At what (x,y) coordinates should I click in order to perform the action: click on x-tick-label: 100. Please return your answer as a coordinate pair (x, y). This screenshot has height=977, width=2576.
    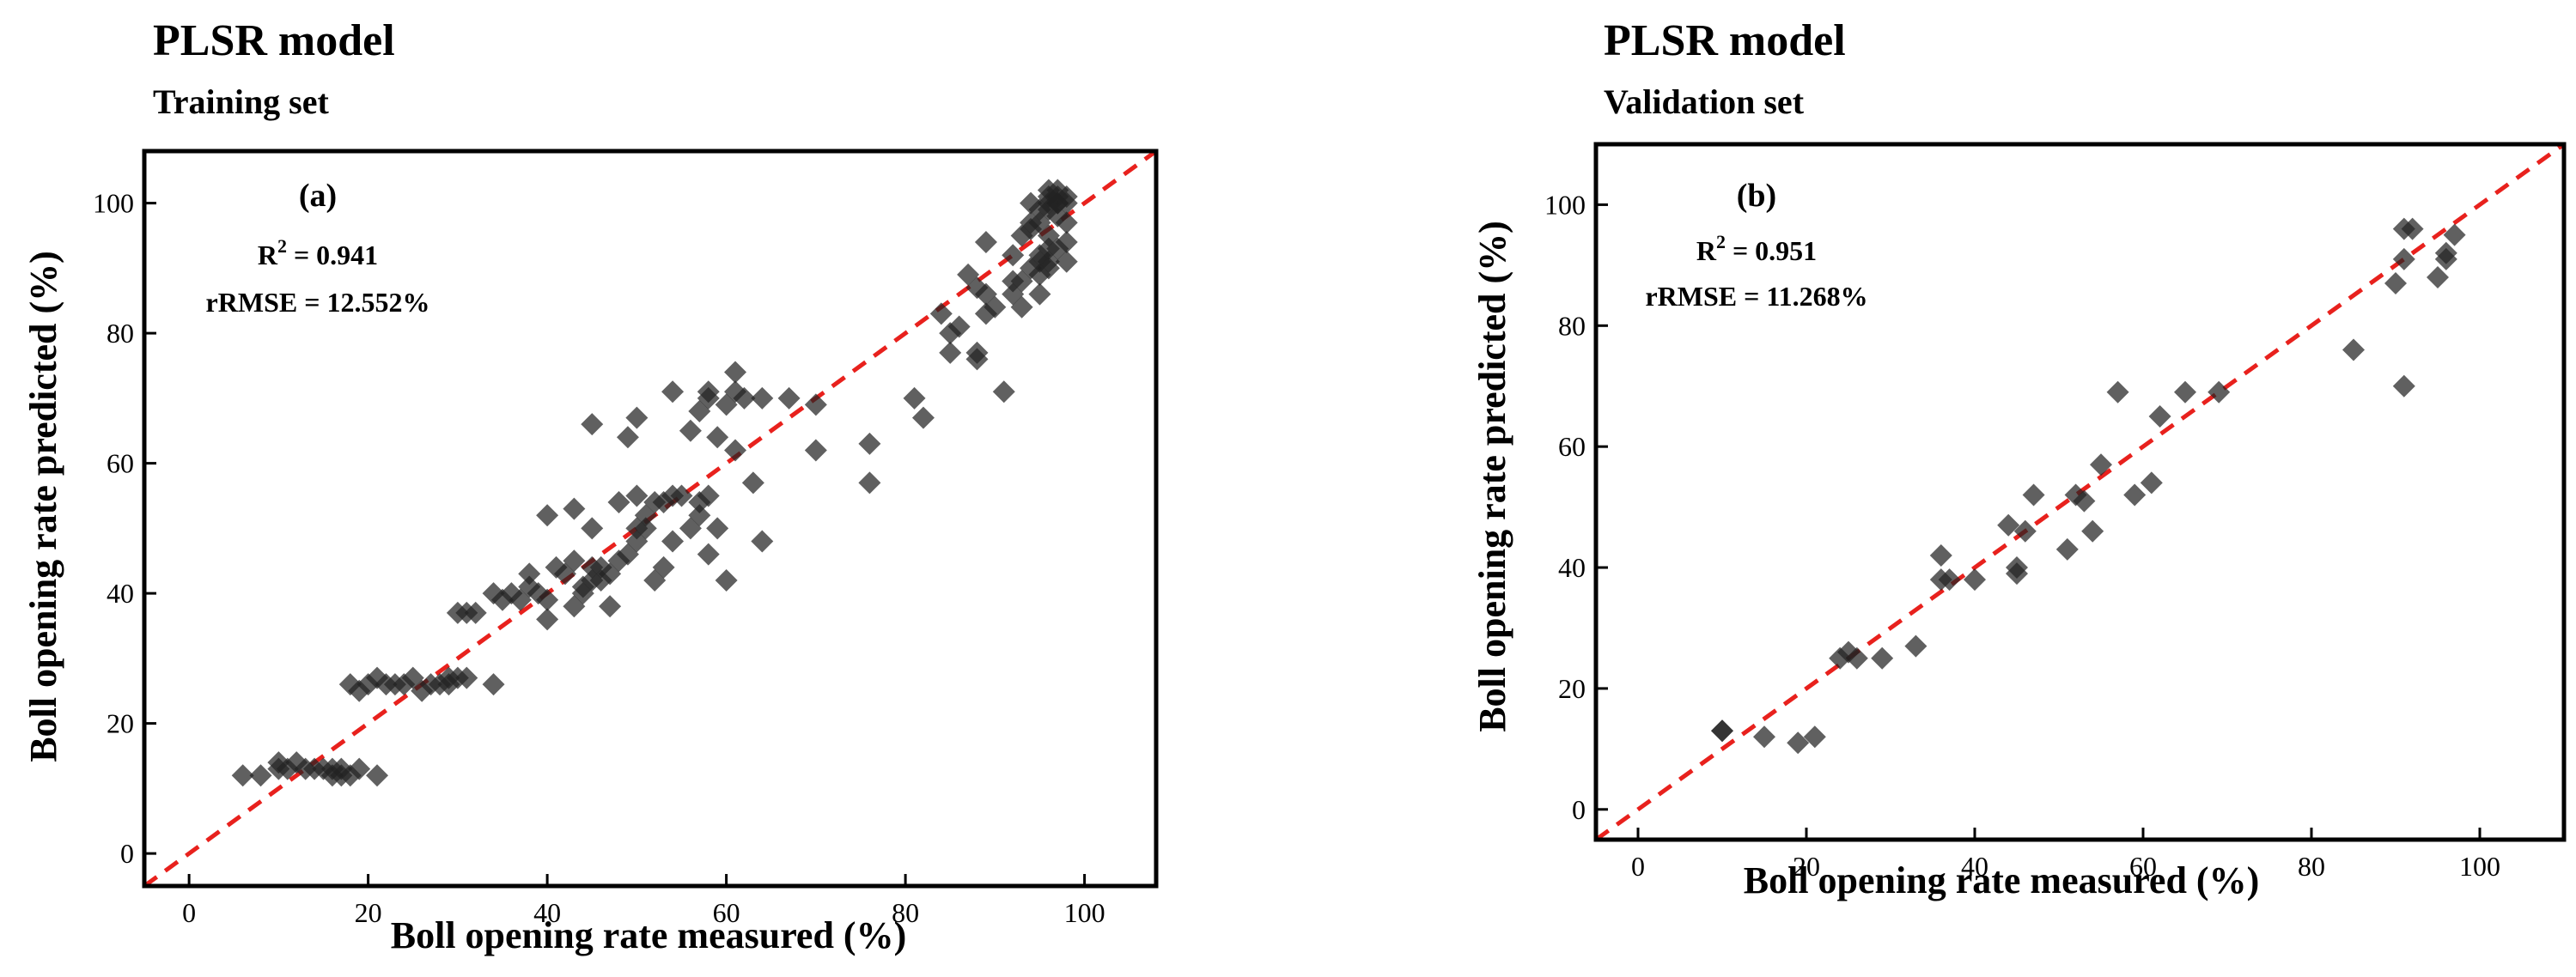
    Looking at the image, I should click on (2479, 866).